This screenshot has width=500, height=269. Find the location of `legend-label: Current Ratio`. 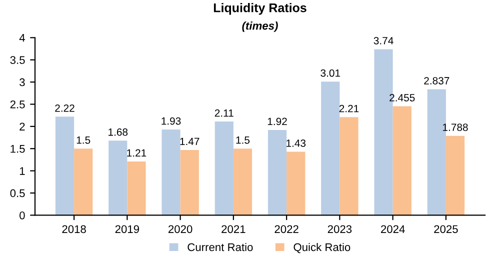

legend-label: Current Ratio is located at coordinates (220, 247).